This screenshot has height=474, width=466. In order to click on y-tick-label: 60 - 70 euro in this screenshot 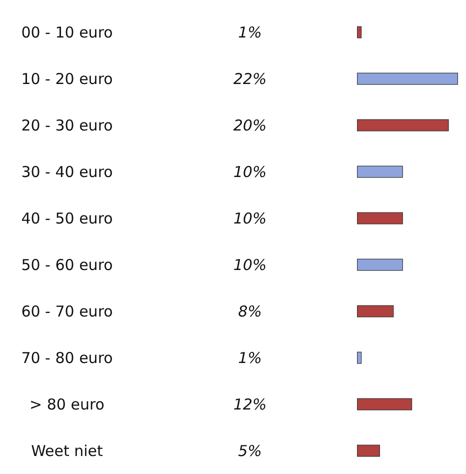, I will do `click(67, 311)`.